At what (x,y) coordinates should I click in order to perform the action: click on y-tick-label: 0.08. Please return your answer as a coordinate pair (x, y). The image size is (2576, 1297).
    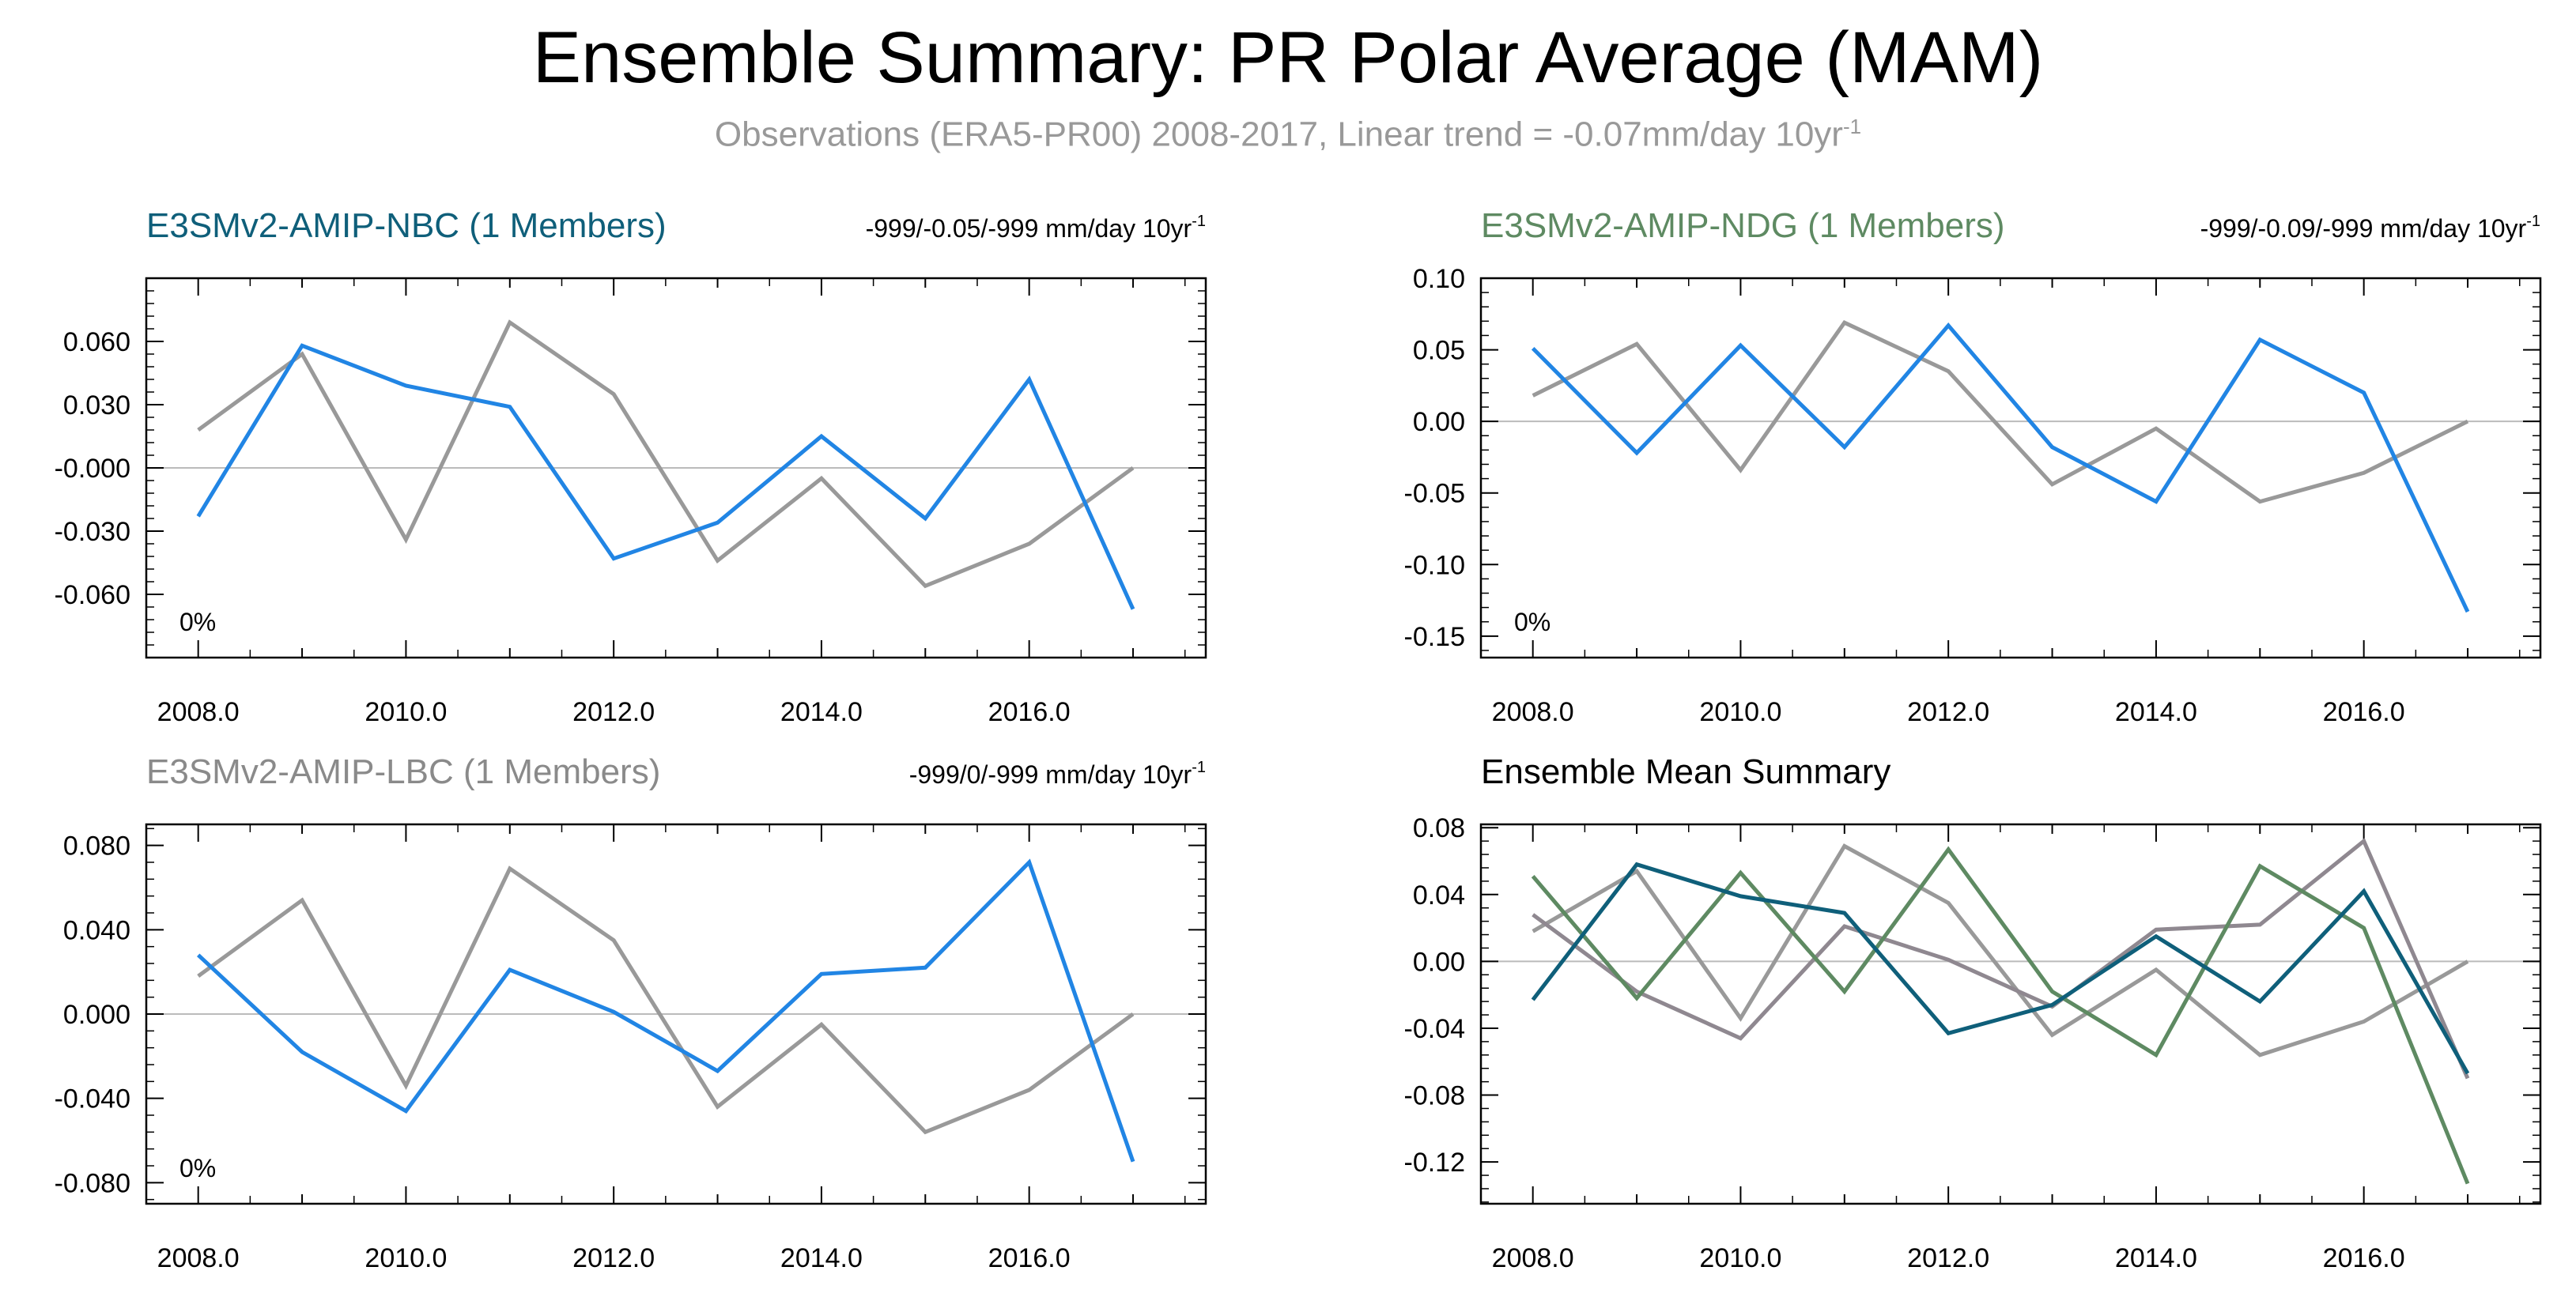
    Looking at the image, I should click on (1439, 828).